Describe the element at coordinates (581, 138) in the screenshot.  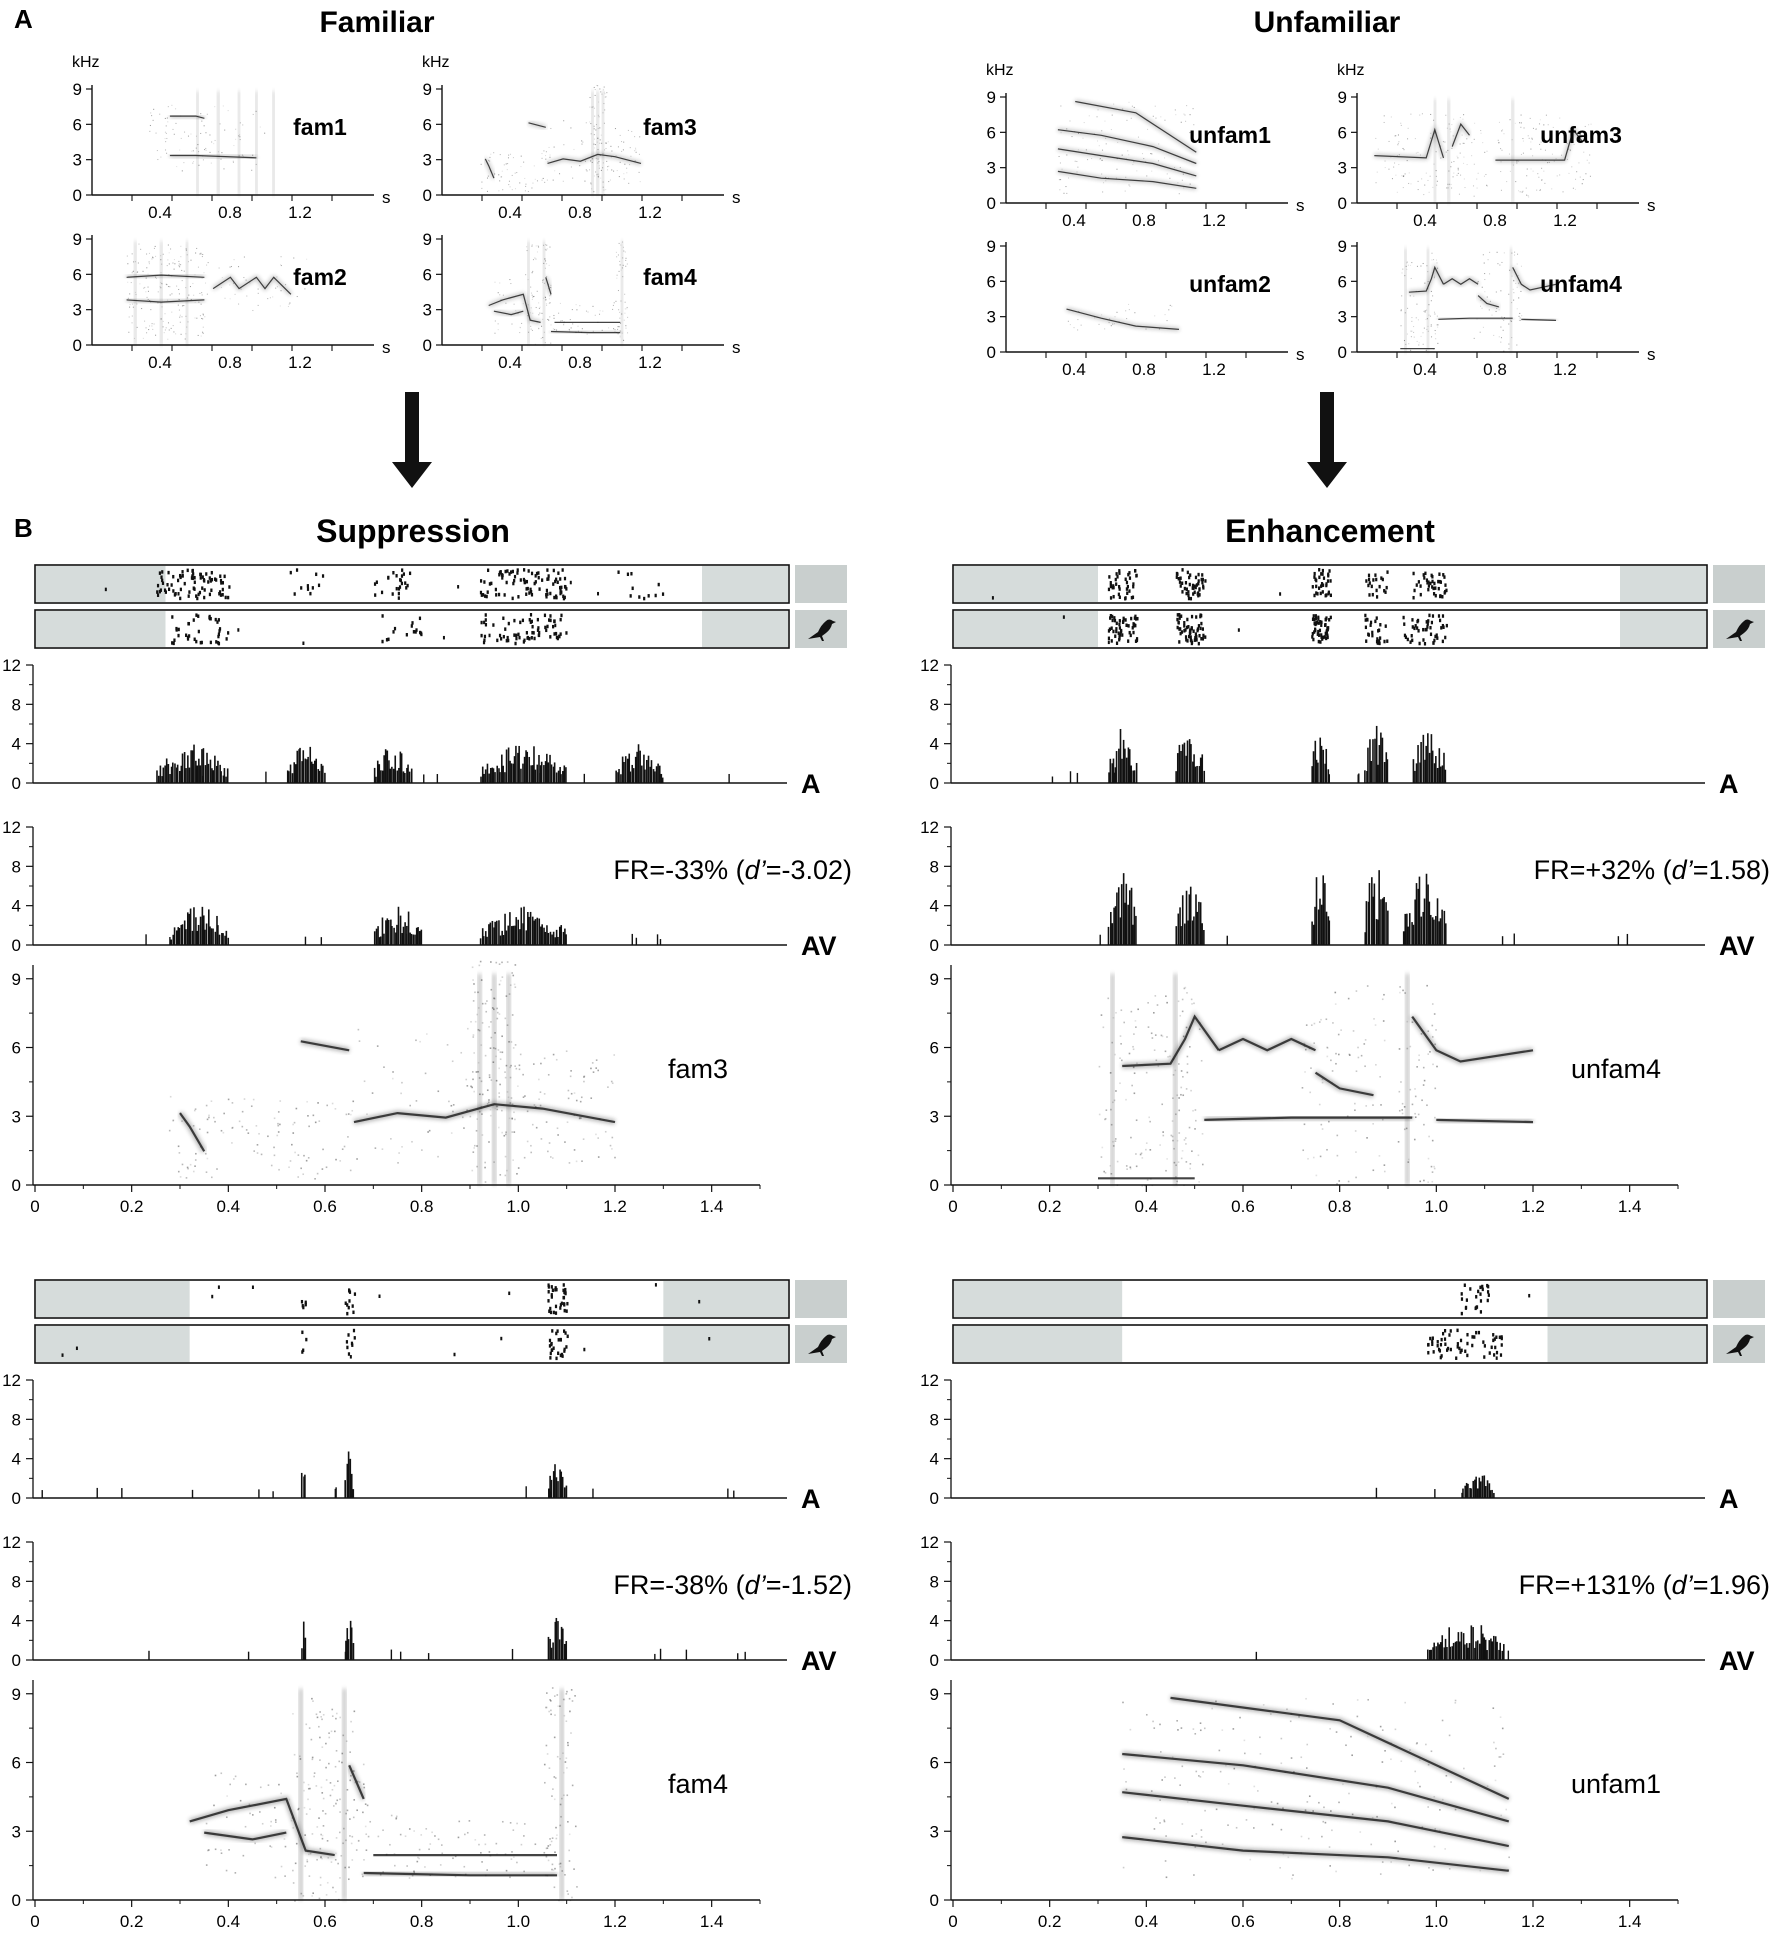
I see `mini-spectrogram-fam3: 9 6 3 0 0.4 0.8 1.2 s kHz fam3` at that location.